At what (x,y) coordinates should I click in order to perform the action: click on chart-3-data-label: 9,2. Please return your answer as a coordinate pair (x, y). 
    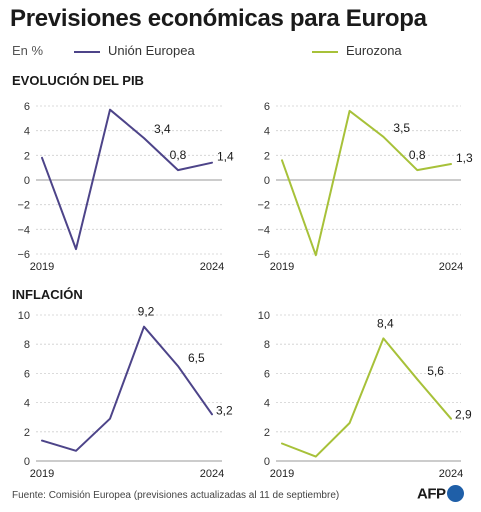
    Looking at the image, I should click on (146, 312).